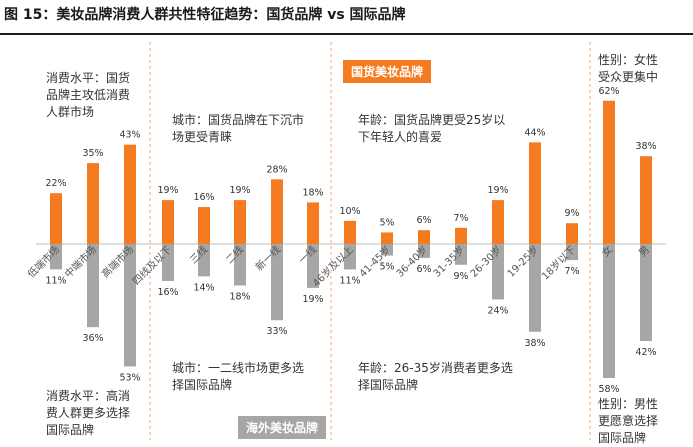 The image size is (693, 447). Describe the element at coordinates (282, 427) in the screenshot. I see `badge-international-brands: 海外美妆品牌` at that location.